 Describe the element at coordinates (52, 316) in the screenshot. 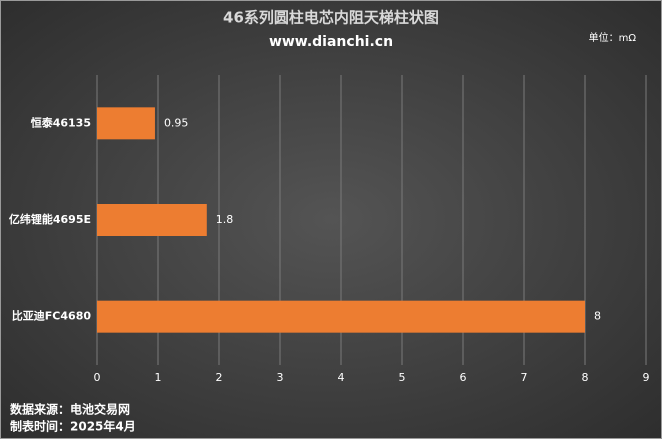

I see `y-tick-label: 比亚迪FC4680` at that location.